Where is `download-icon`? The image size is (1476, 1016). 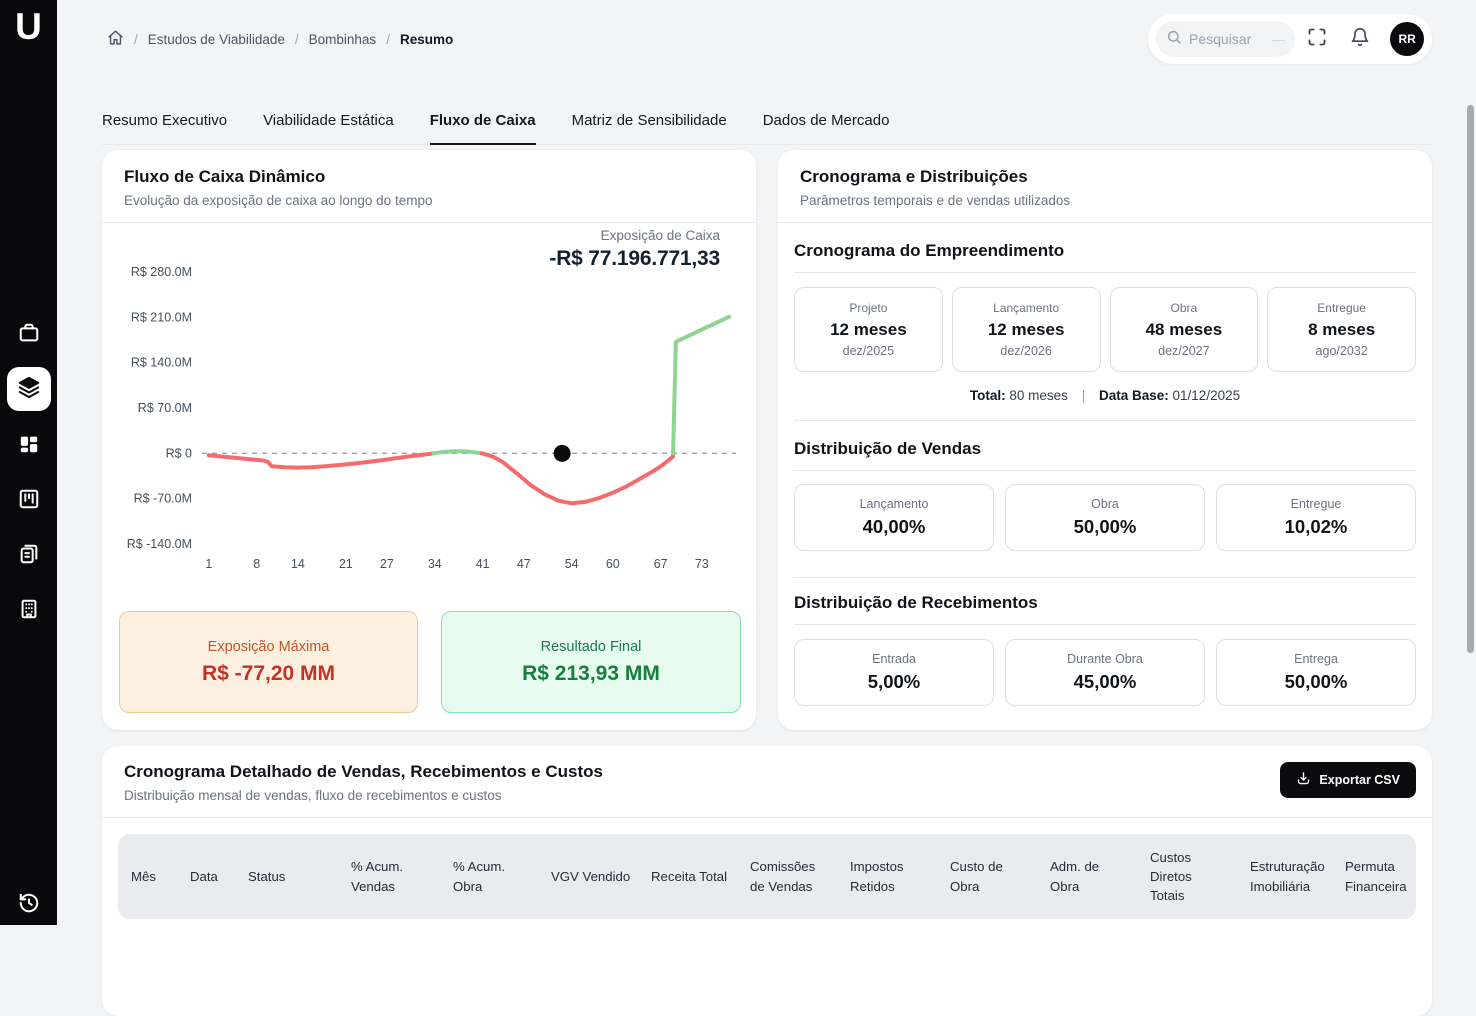 download-icon is located at coordinates (1303, 780).